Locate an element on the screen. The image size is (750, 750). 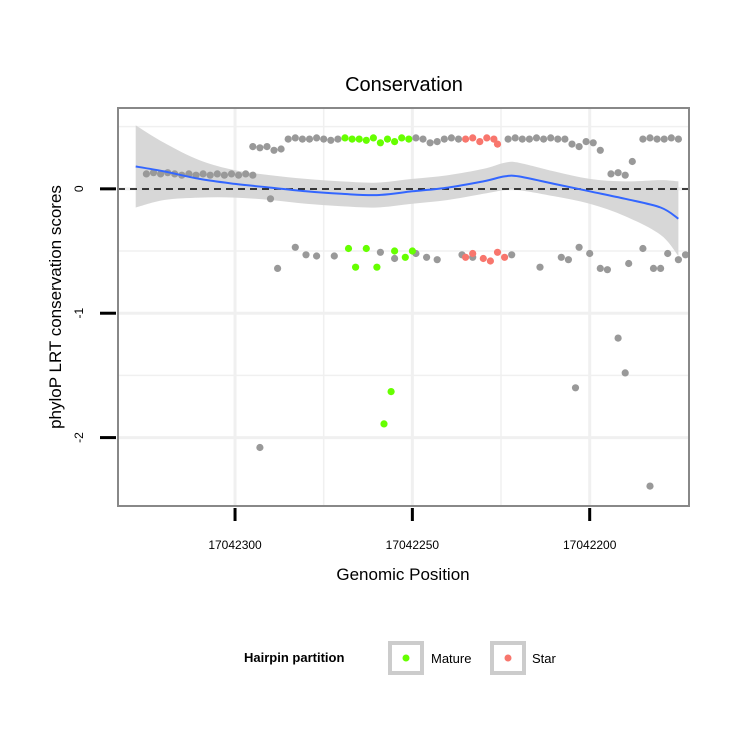
y-tick-label-0: 0 is located at coordinates (79, 188).